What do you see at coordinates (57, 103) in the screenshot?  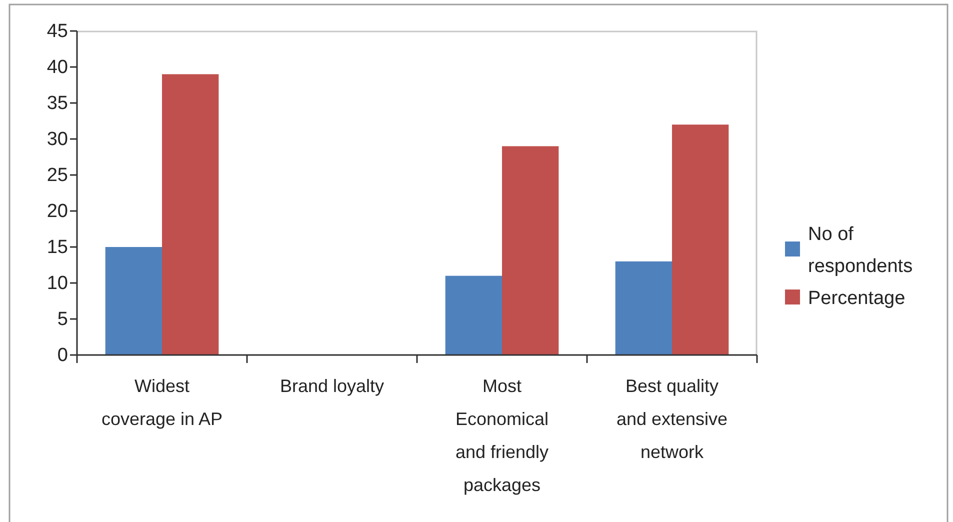 I see `y-tick-label: 35` at bounding box center [57, 103].